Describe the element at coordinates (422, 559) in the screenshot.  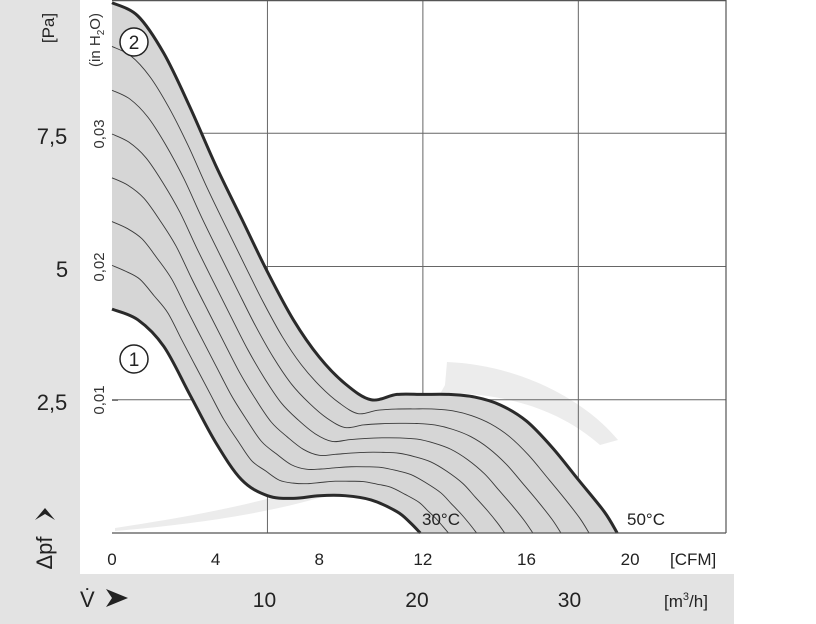
I see `x-cfm-tick: 12` at that location.